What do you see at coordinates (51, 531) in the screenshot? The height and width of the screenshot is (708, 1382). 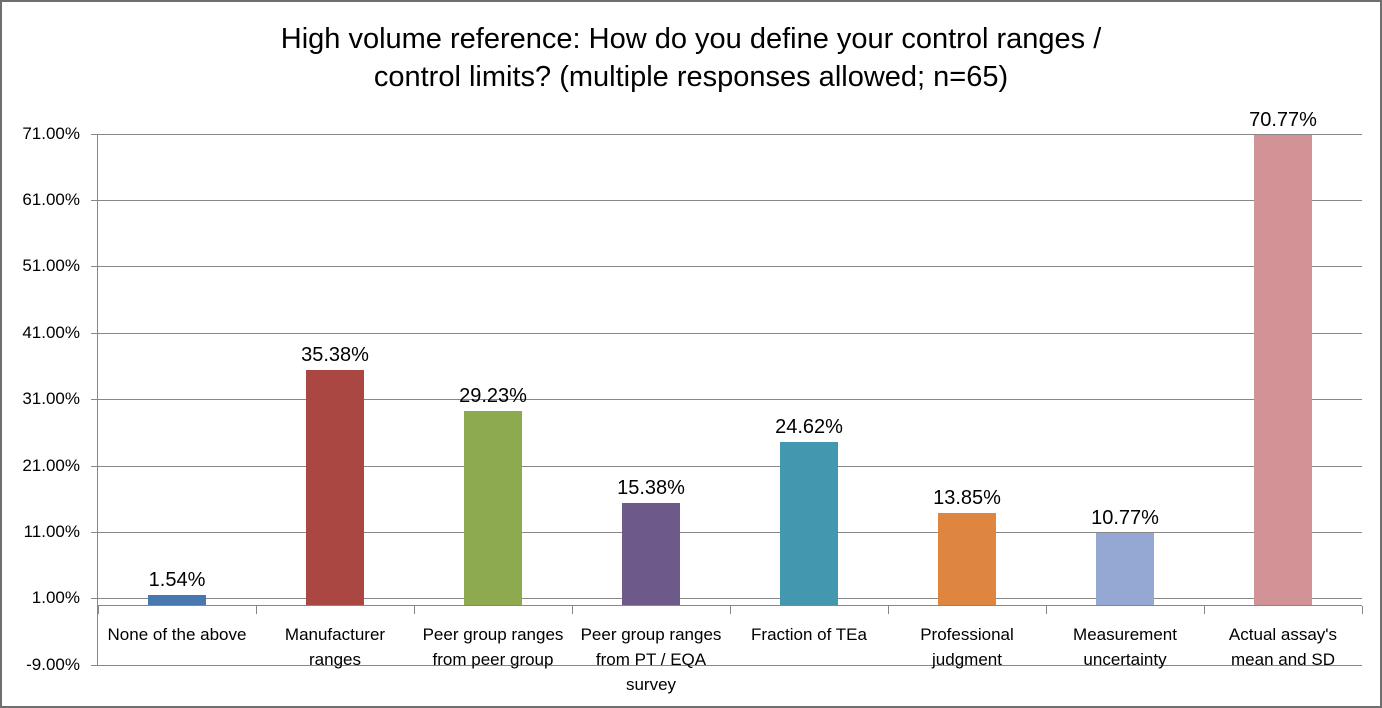 I see `y-axis-label: 11.00%` at bounding box center [51, 531].